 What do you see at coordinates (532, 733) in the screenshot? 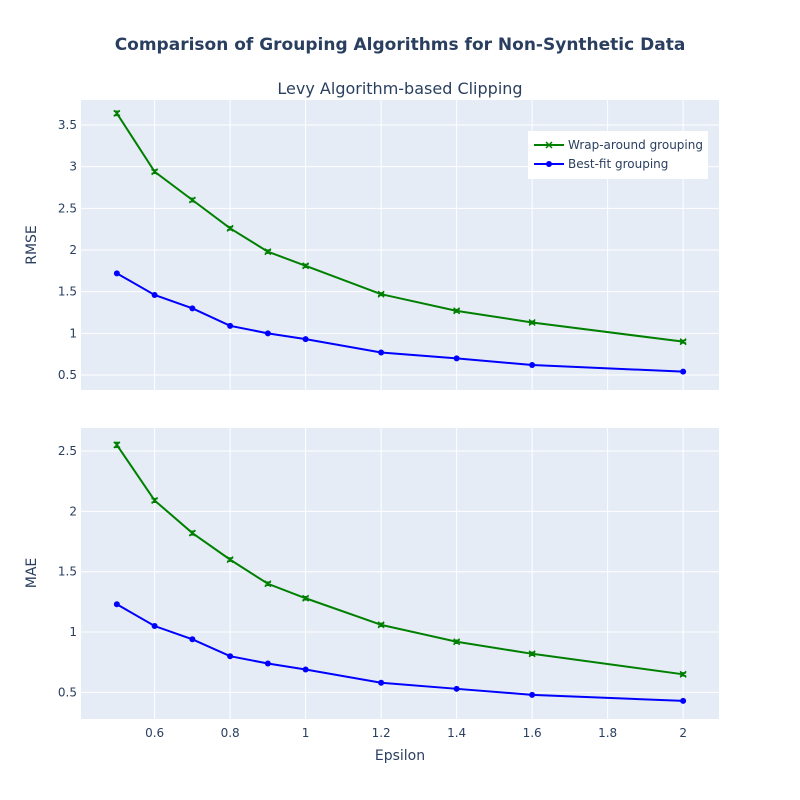
I see `x-tick-label: 1.6` at bounding box center [532, 733].